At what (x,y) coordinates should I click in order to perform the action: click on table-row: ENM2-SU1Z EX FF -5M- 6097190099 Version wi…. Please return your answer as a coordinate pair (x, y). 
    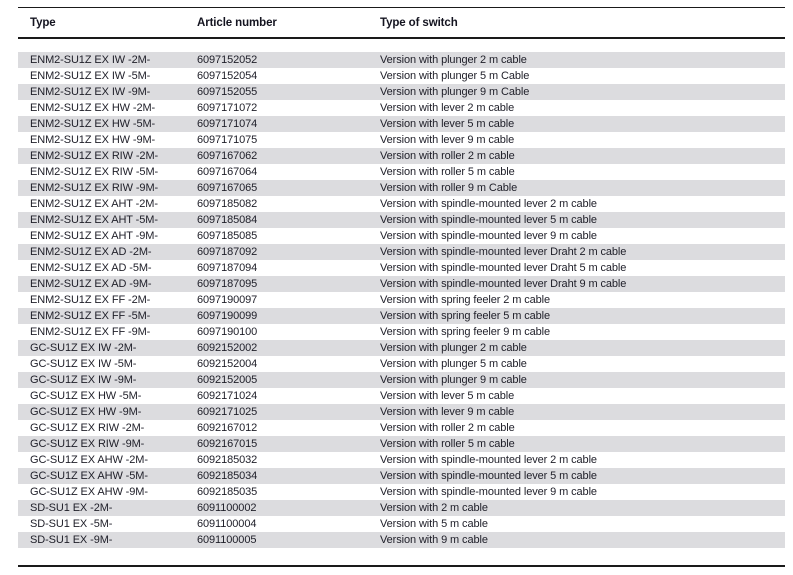
    Looking at the image, I should click on (401, 316).